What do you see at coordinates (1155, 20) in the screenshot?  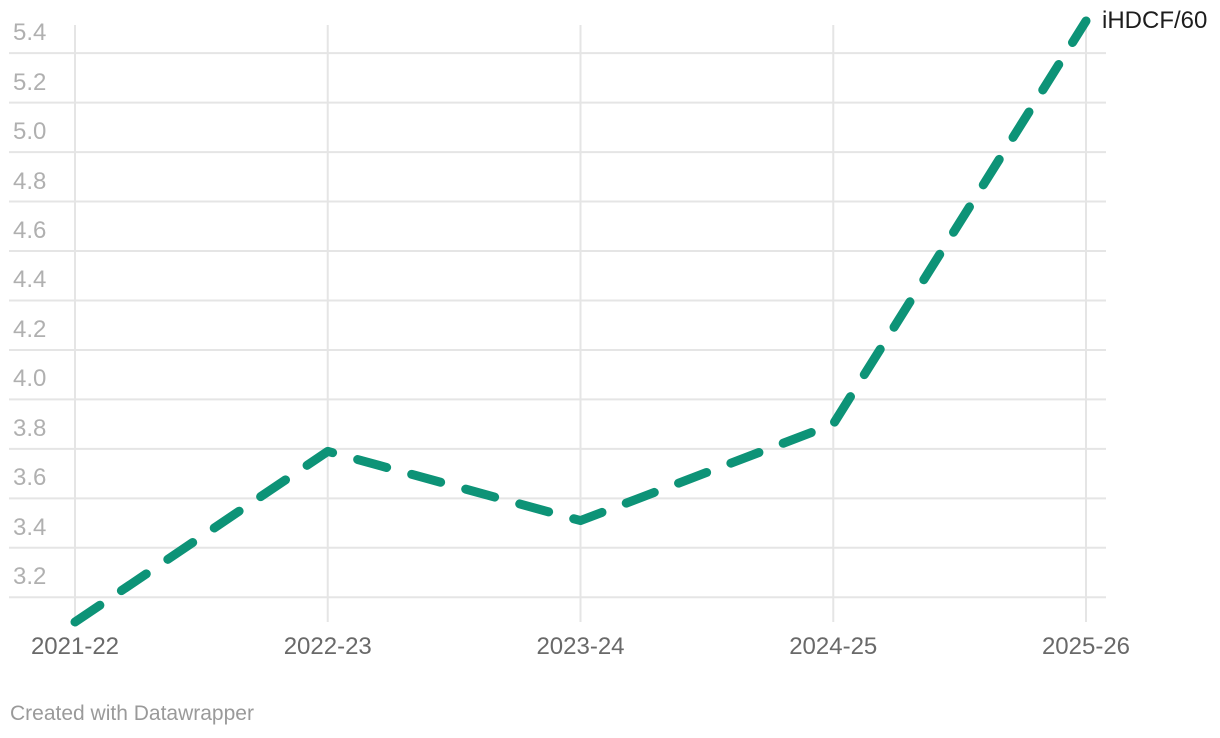 I see `series-label: iHDCF/60` at bounding box center [1155, 20].